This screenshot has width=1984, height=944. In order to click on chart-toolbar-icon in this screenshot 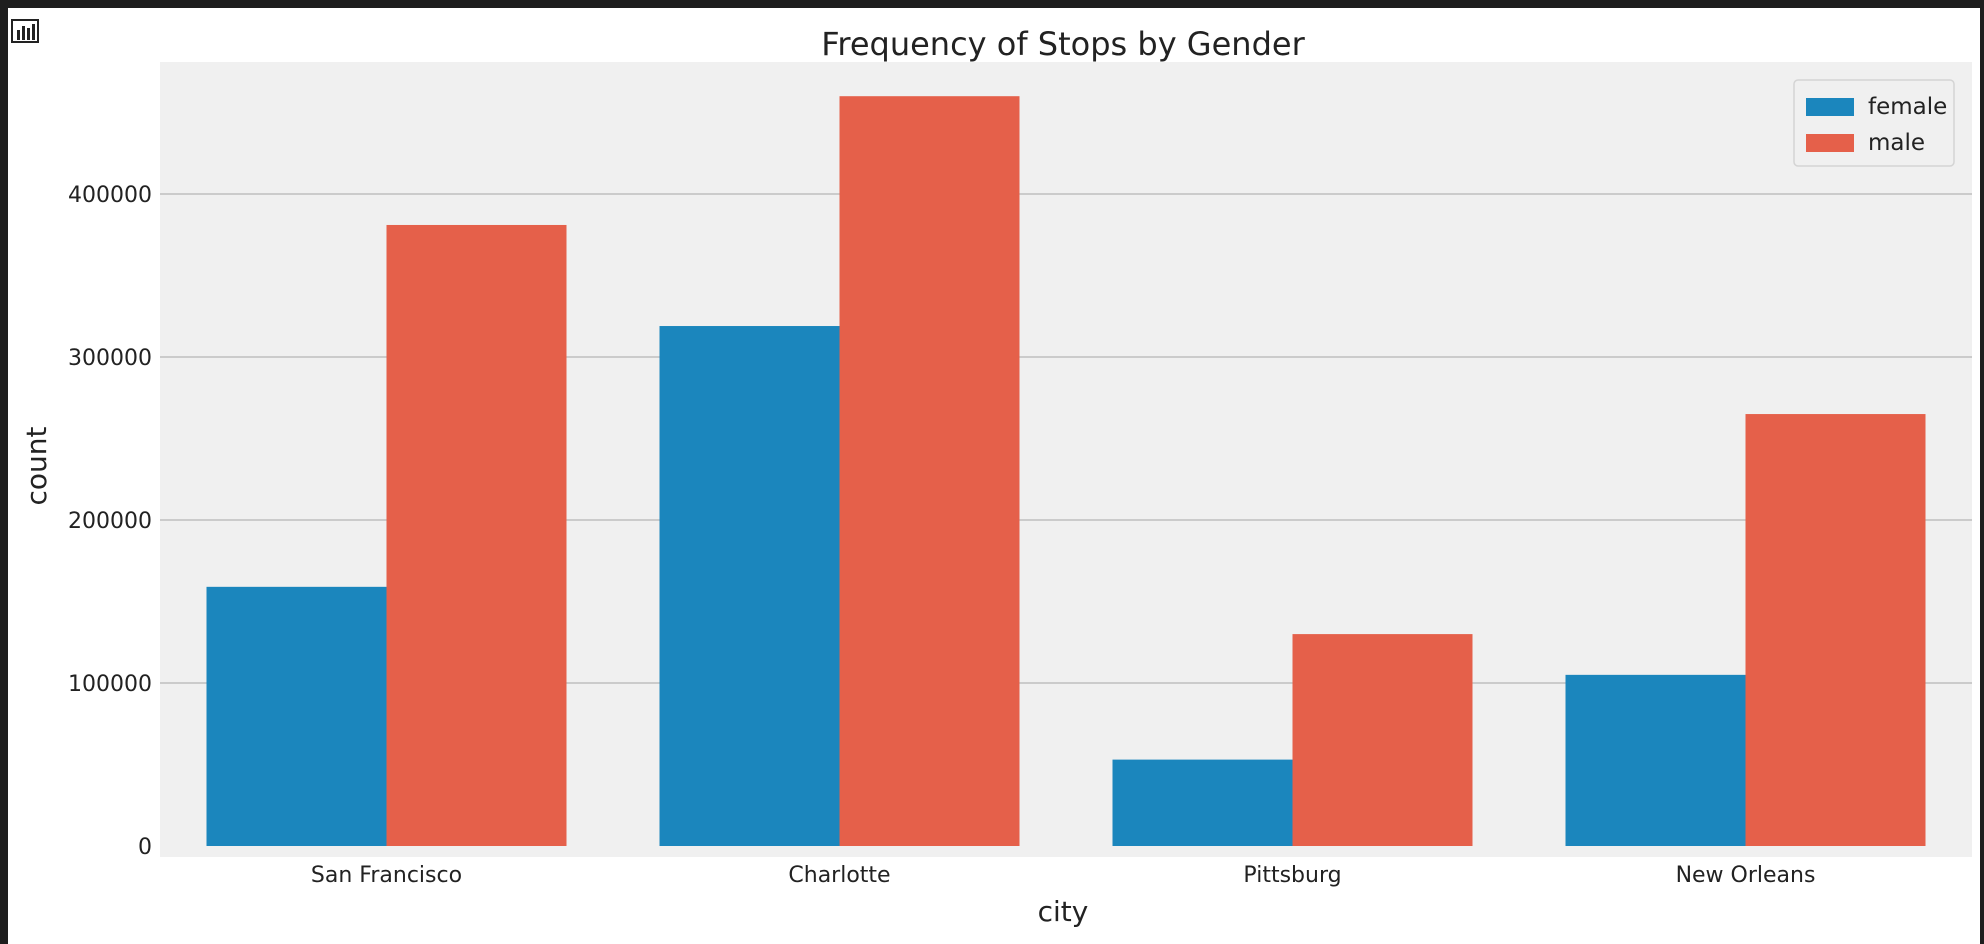, I will do `click(25, 31)`.